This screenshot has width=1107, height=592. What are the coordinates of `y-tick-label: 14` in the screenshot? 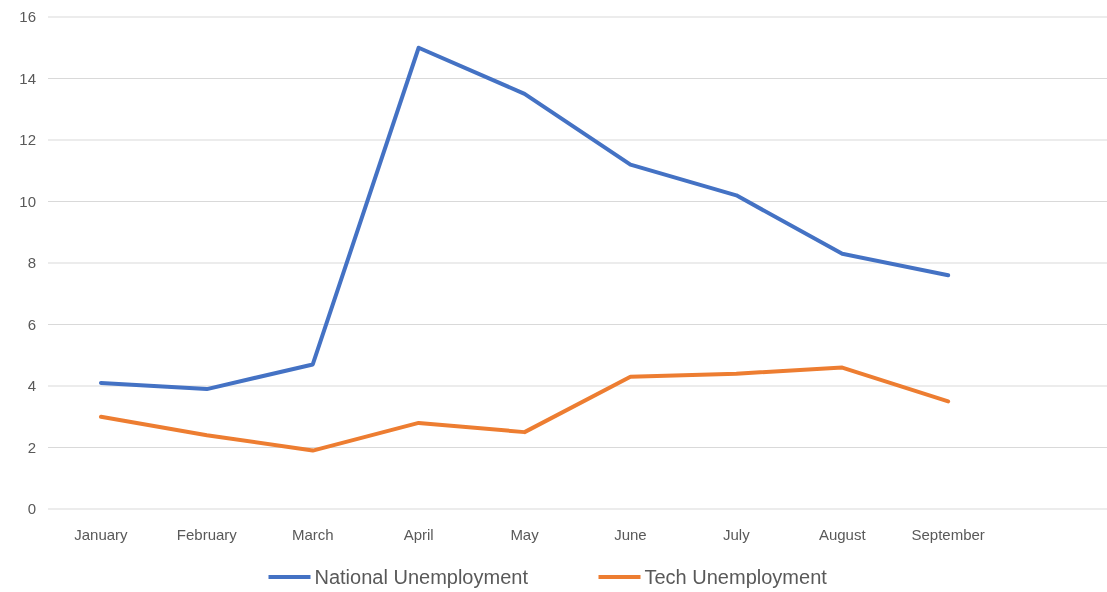 It's located at (27, 78).